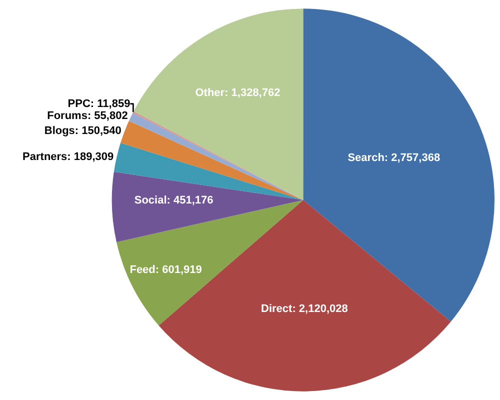 The width and height of the screenshot is (500, 400). What do you see at coordinates (174, 200) in the screenshot?
I see `slice-label: Social: 451,176` at bounding box center [174, 200].